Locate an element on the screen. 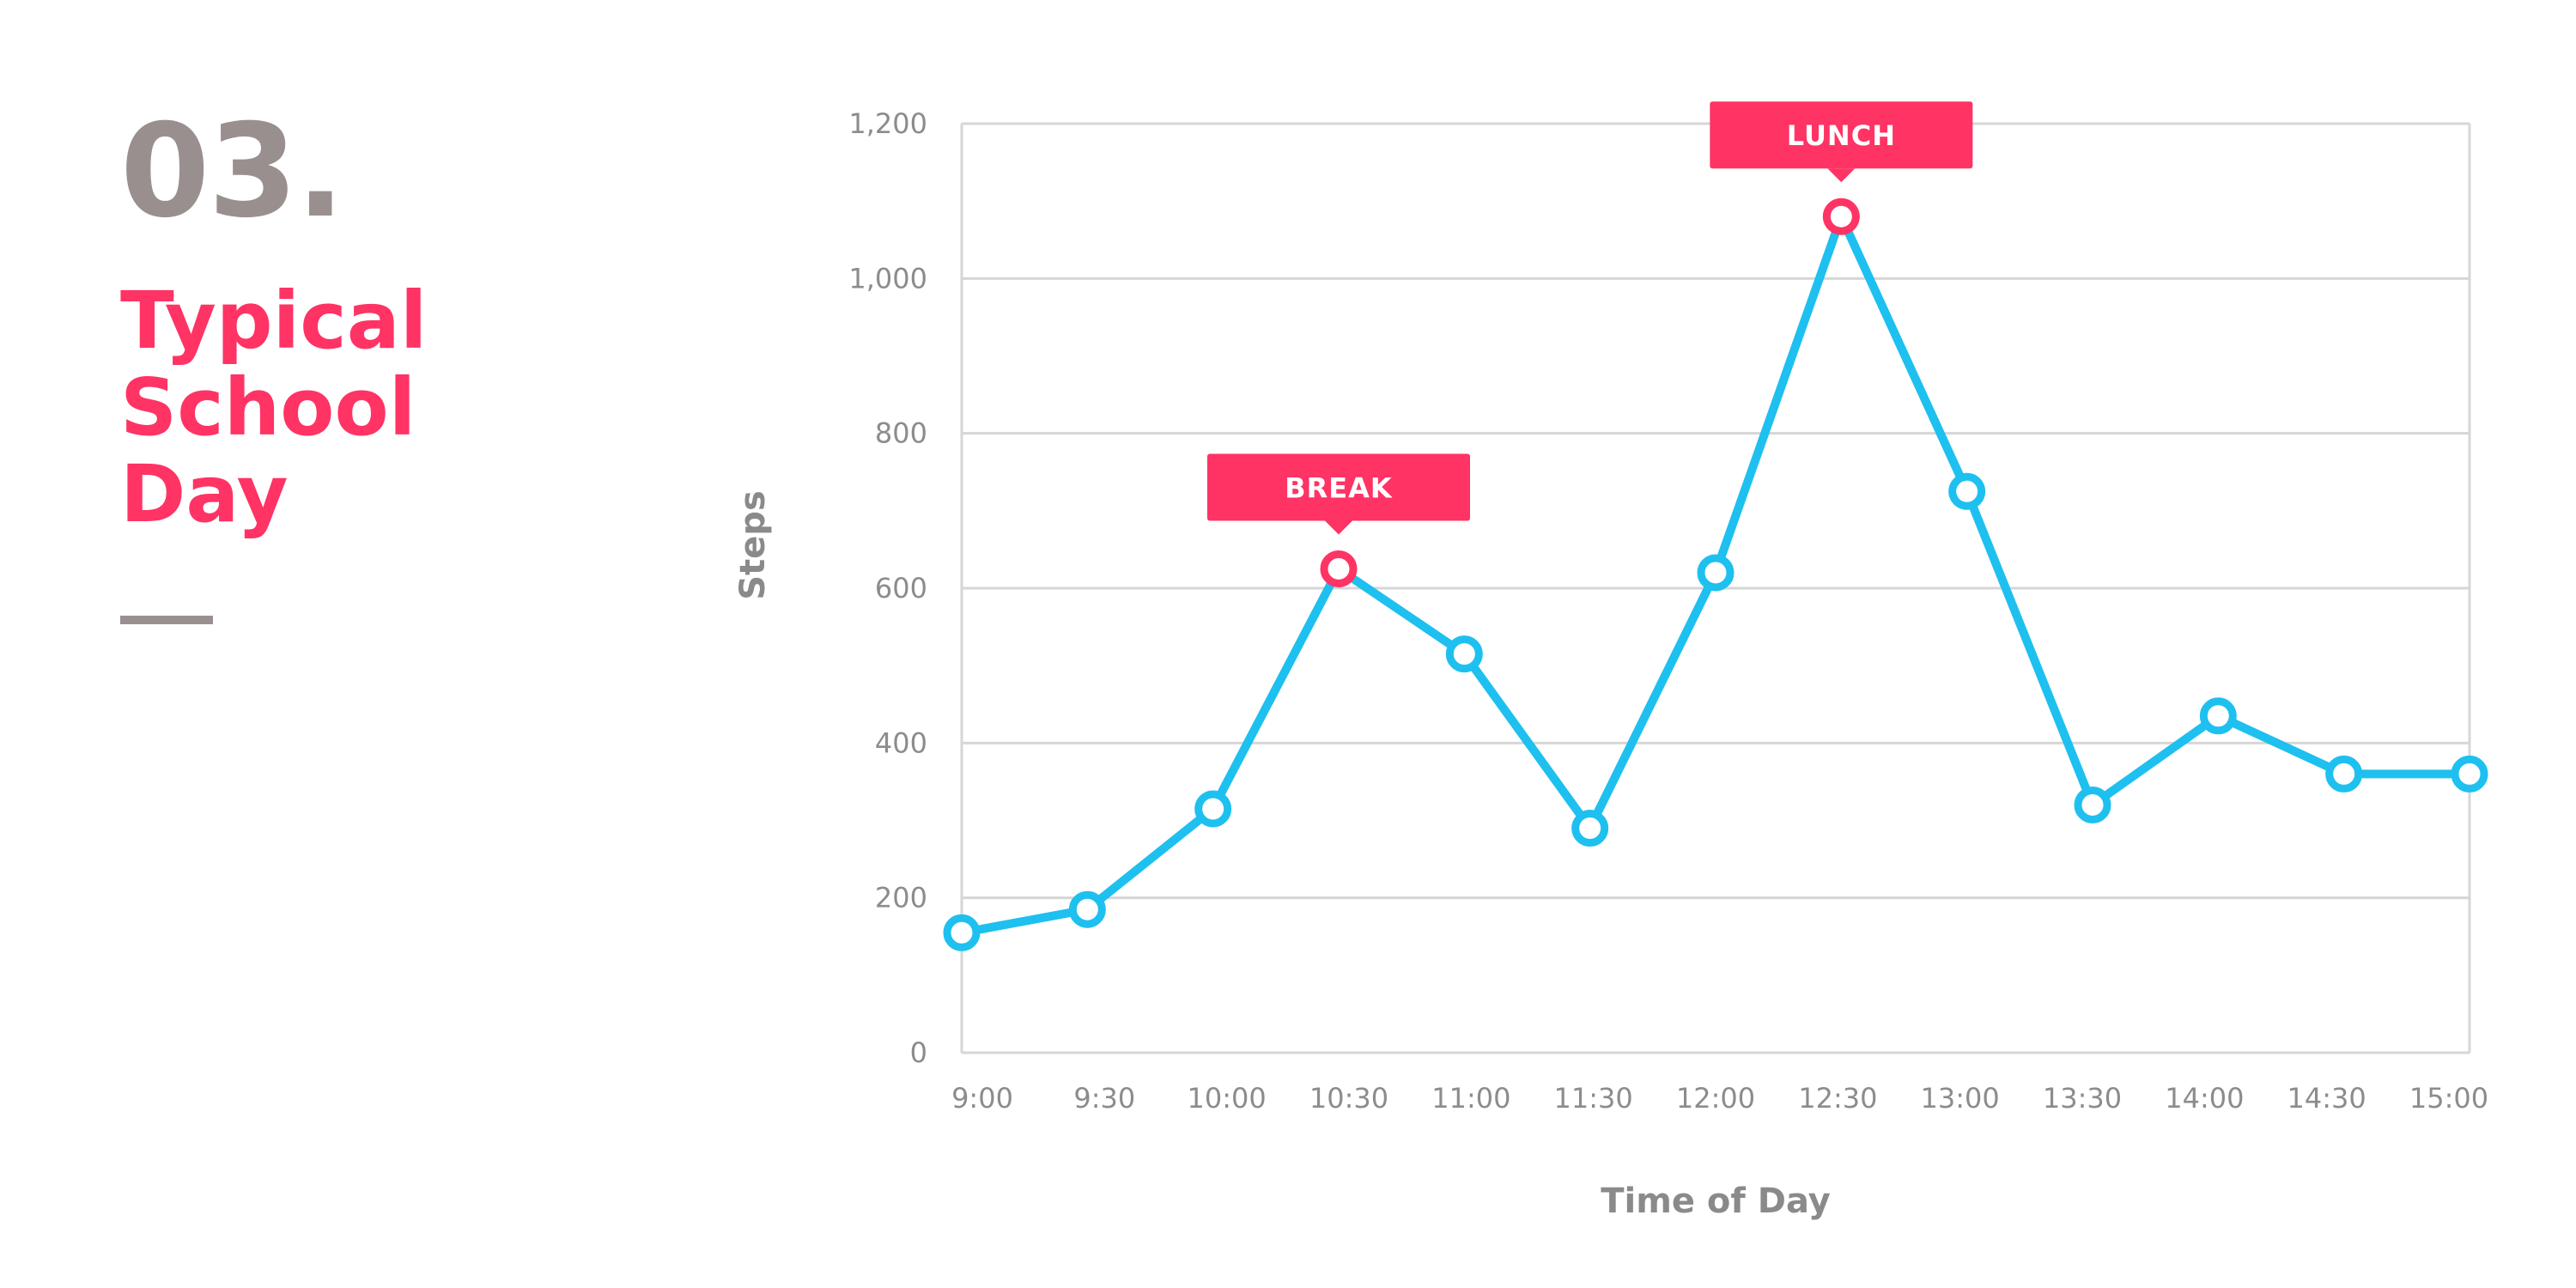  section-title: Typical School Day is located at coordinates (377, 408).